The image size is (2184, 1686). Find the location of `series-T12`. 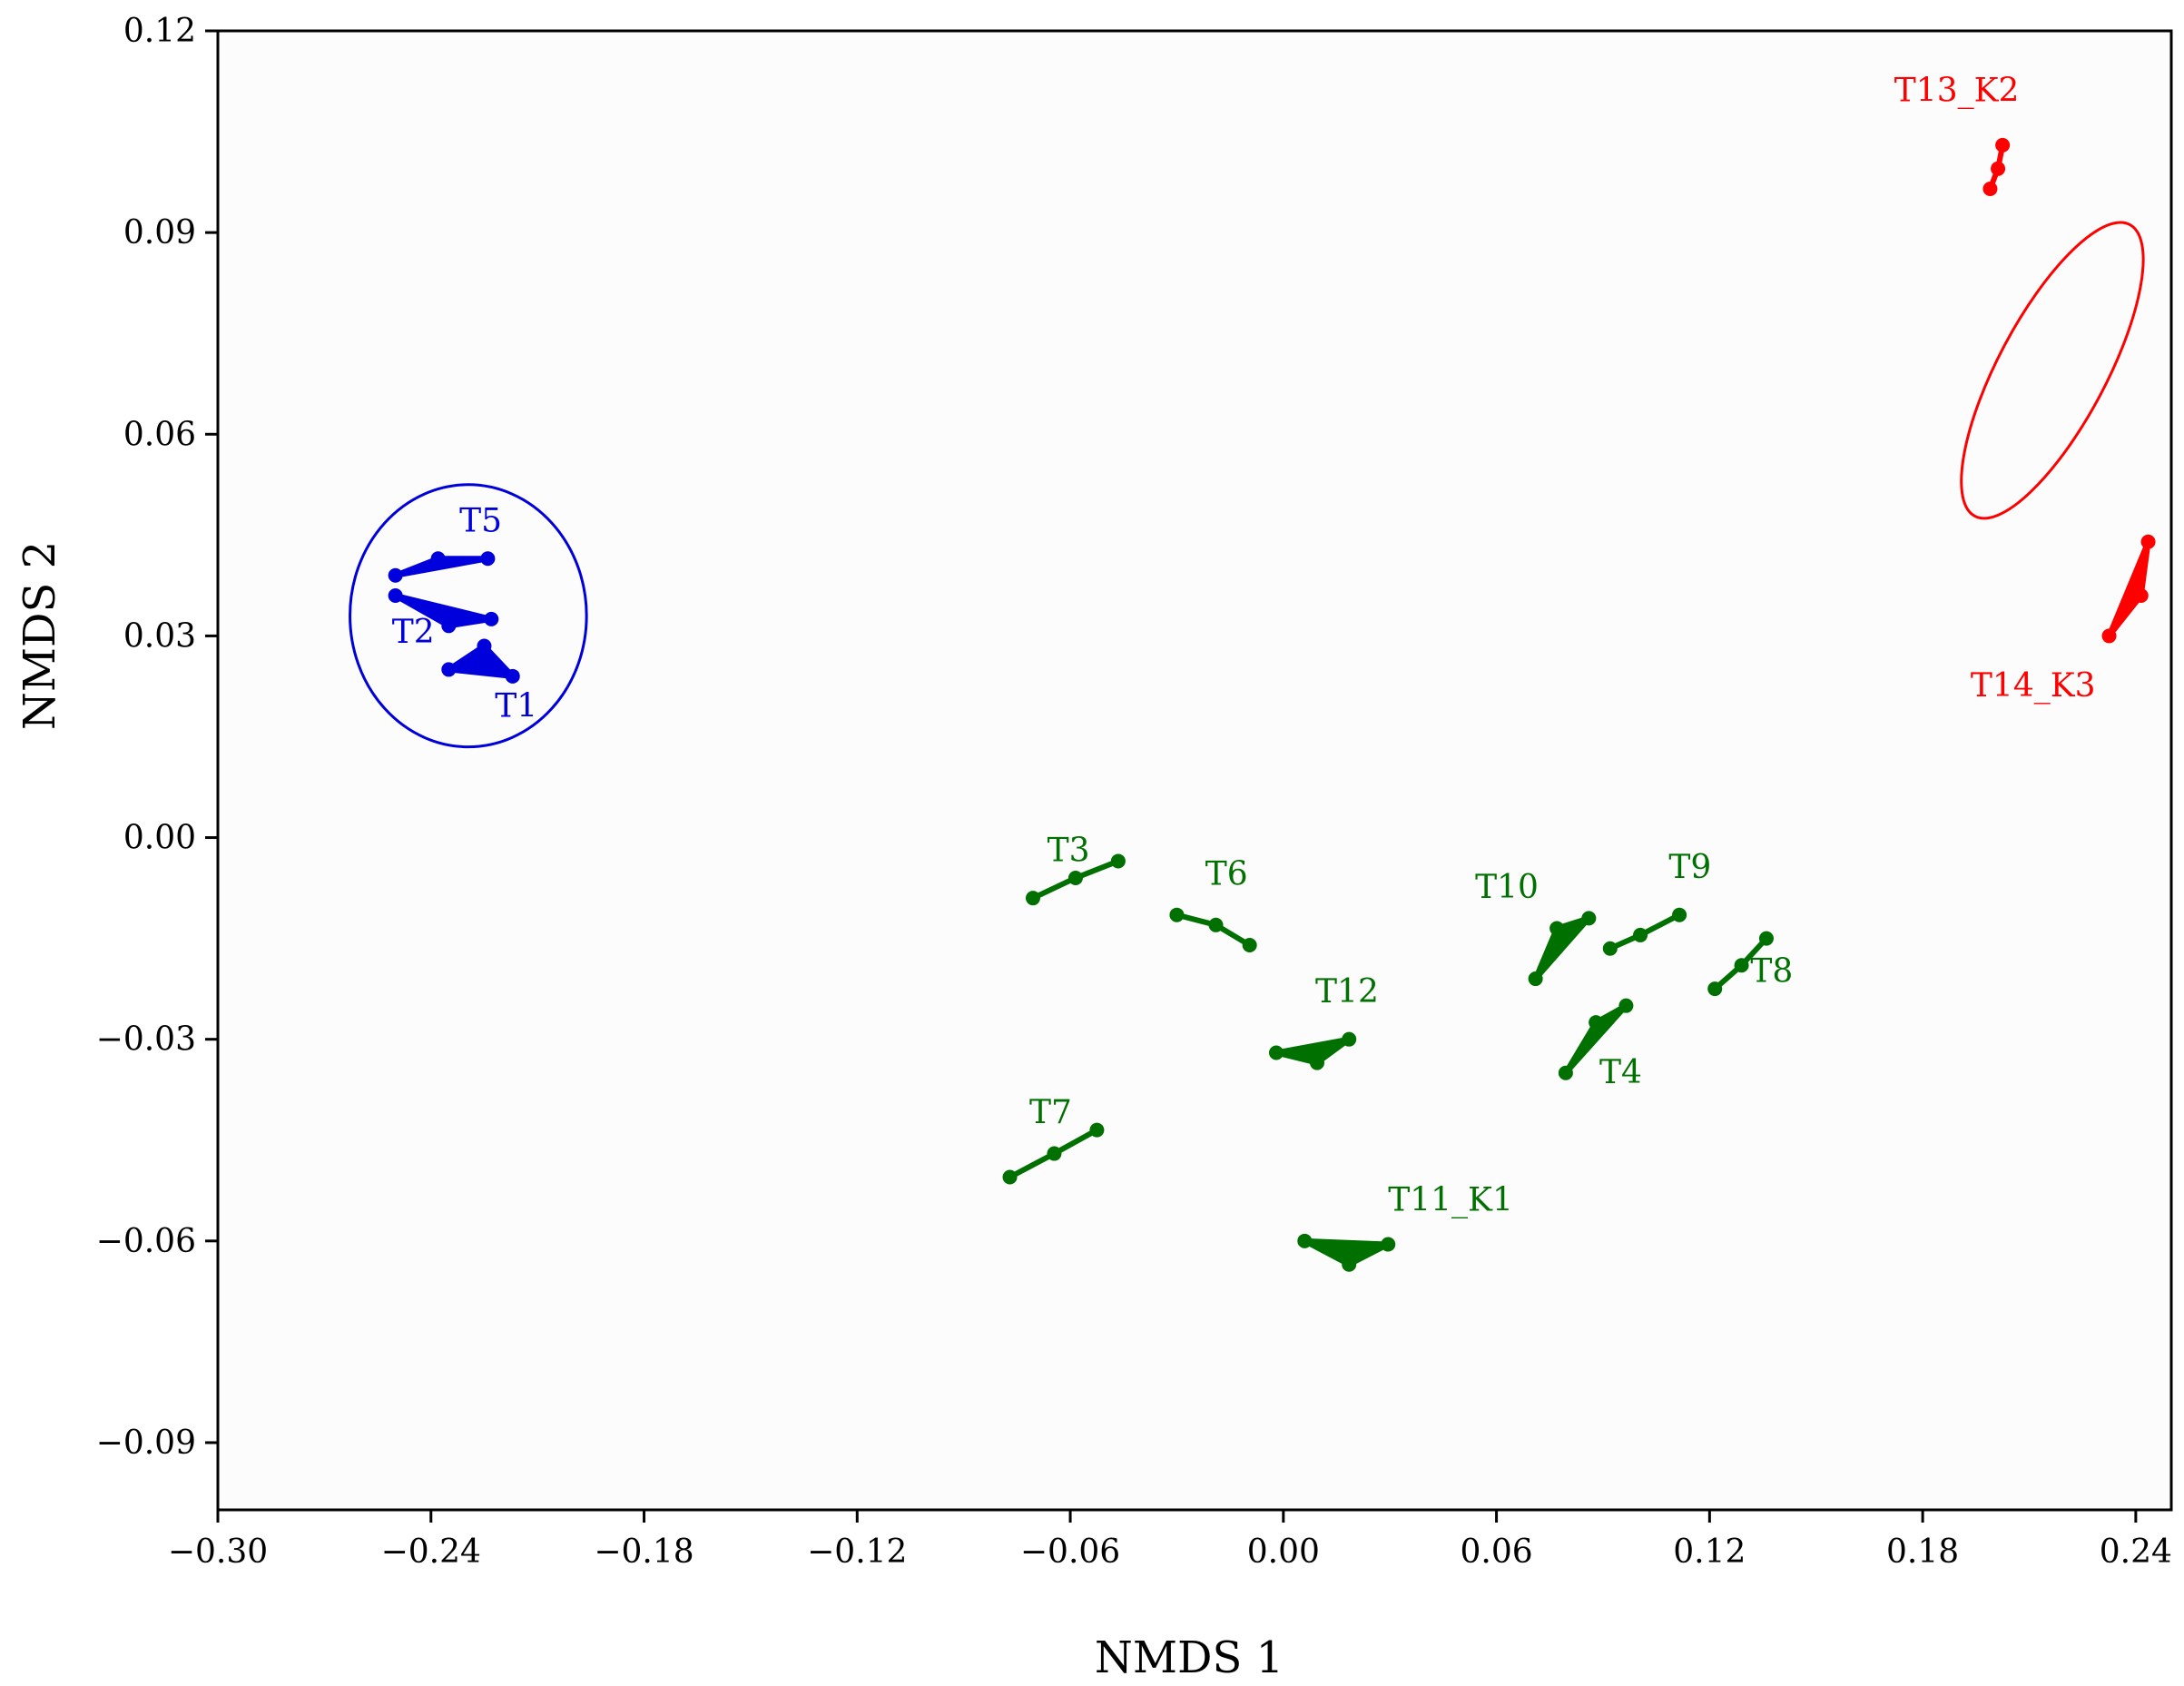

series-T12 is located at coordinates (1312, 1050).